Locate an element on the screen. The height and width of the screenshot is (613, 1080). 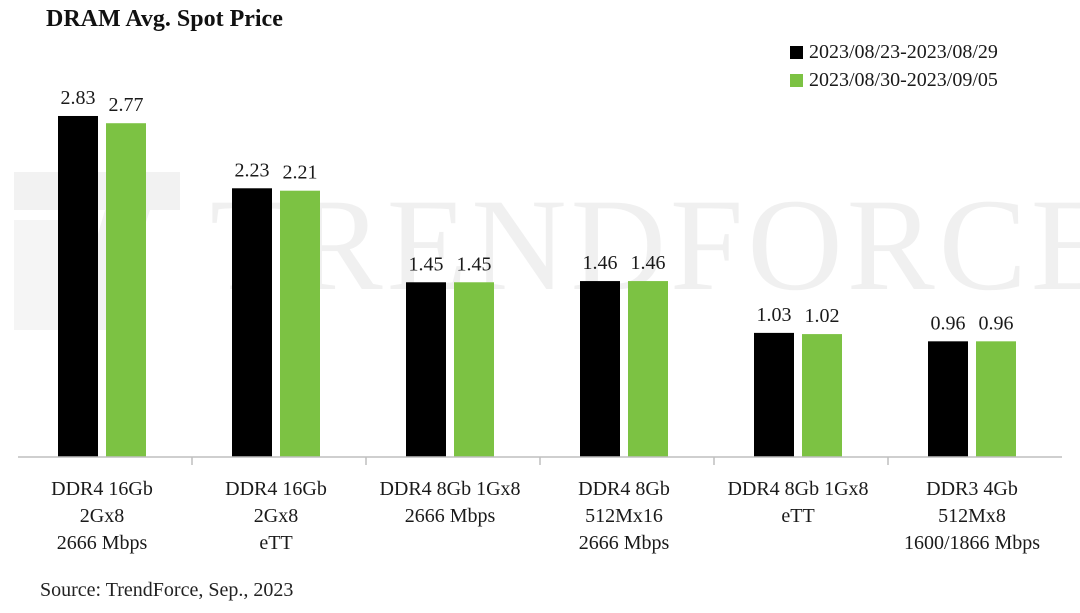
category-label-2: DDR4 16Gb 2Gx8 eTT is located at coordinates (276, 516).